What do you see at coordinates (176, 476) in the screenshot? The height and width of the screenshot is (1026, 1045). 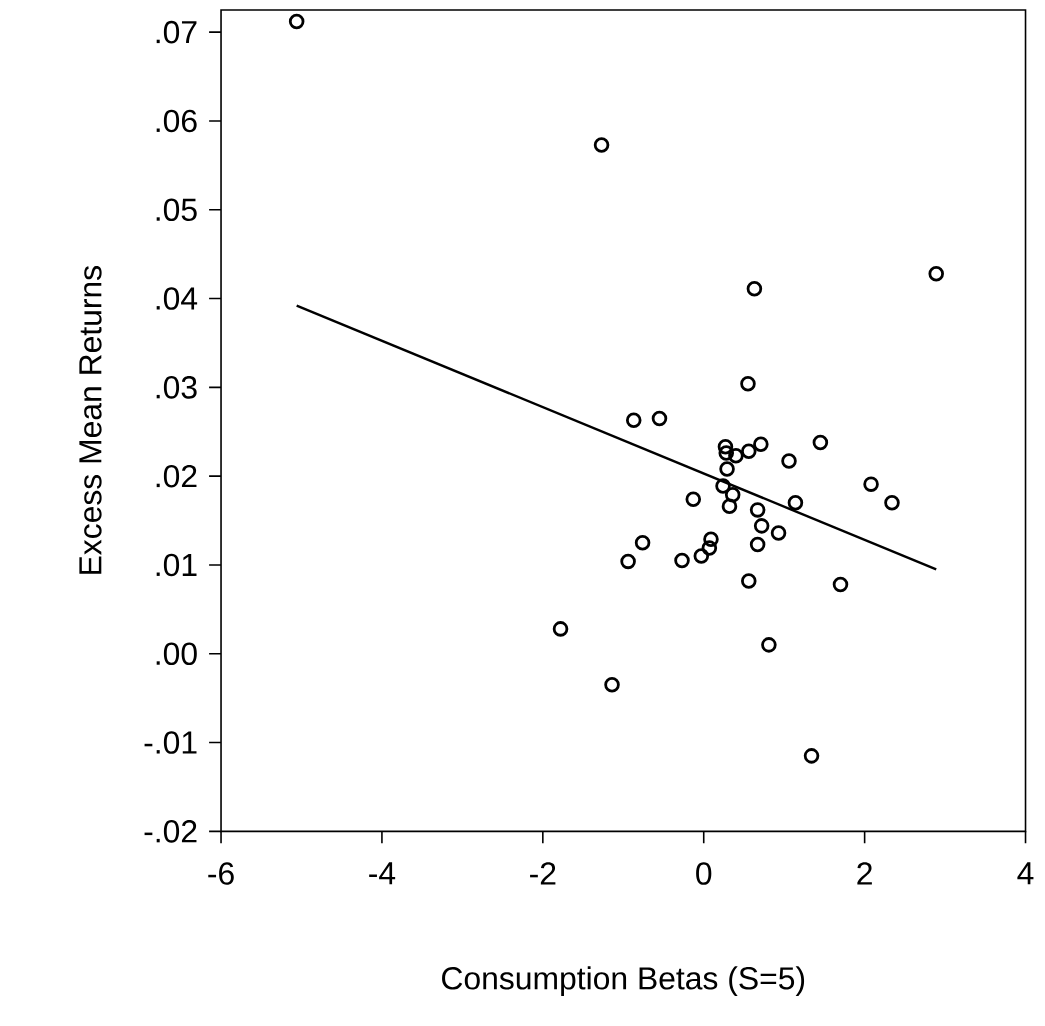 I see `y-tick-label: .02` at bounding box center [176, 476].